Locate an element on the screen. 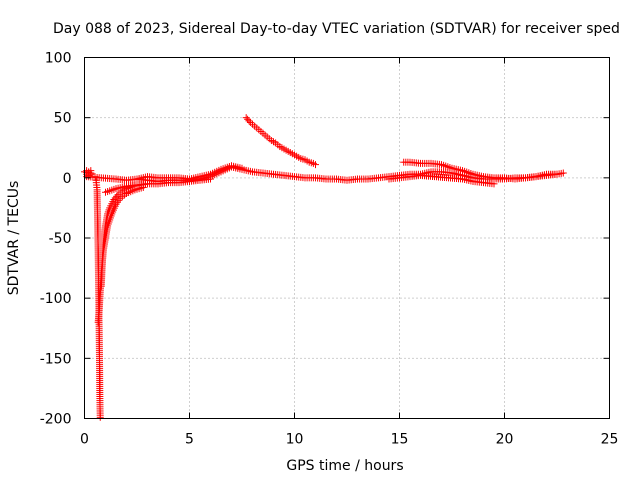 Image resolution: width=640 pixels, height=480 pixels. x-axis-label: GPS time / hours is located at coordinates (344, 466).